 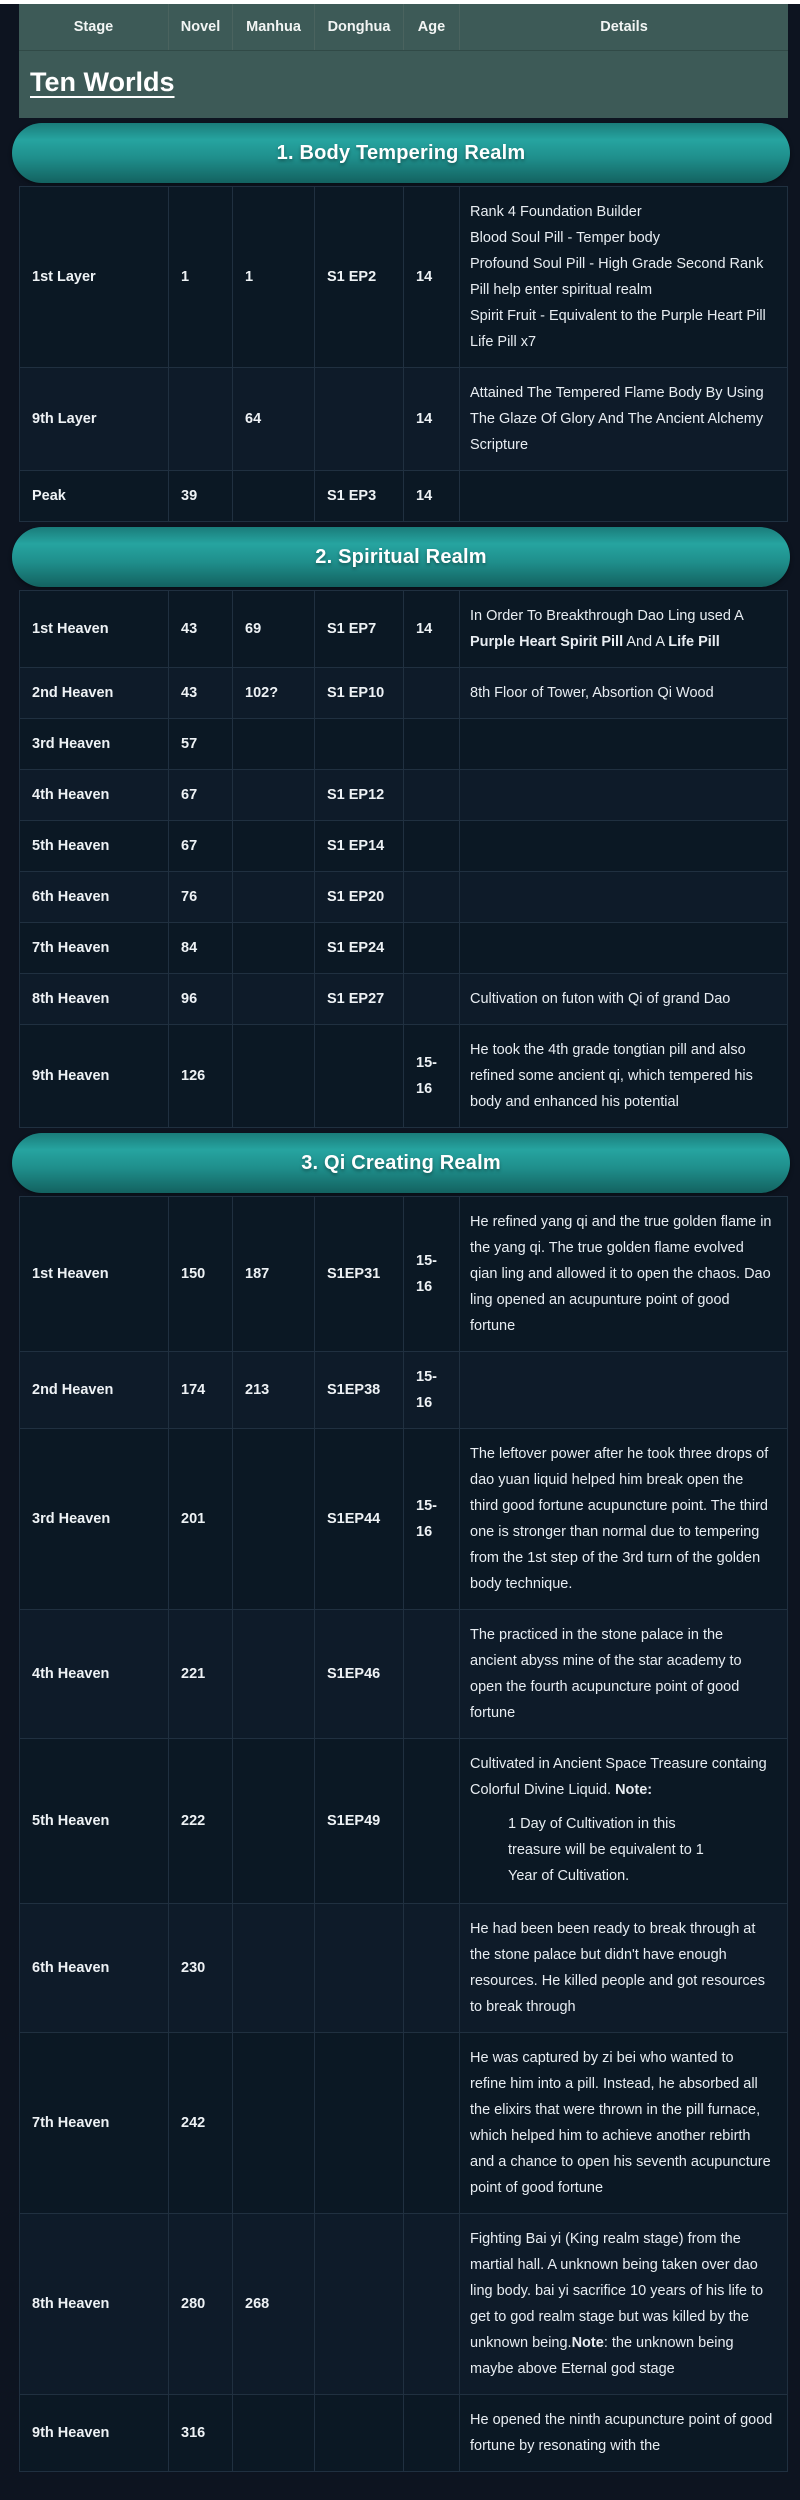 I want to click on novel-cell: 150, so click(x=200, y=1274).